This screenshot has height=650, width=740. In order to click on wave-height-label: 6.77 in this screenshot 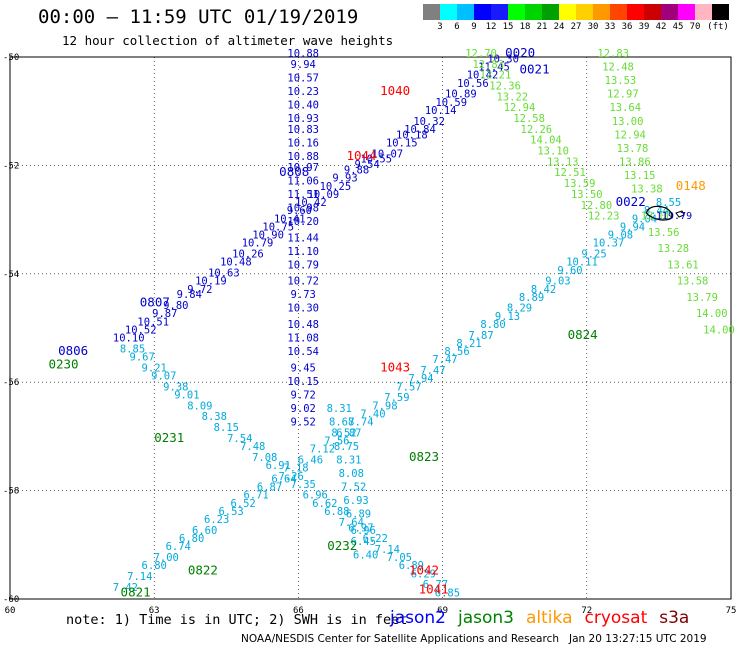, I will do `click(435, 585)`.